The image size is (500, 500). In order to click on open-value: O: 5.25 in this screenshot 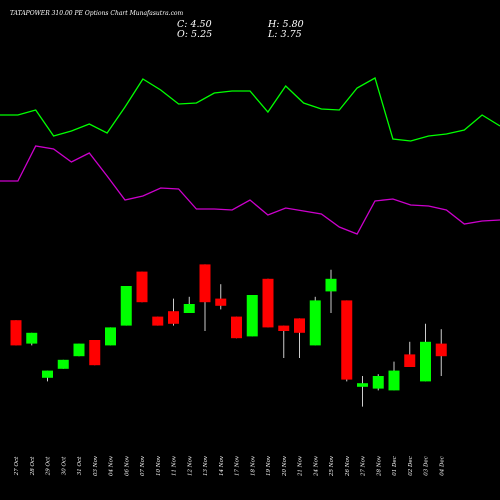, I will do `click(194, 34)`.